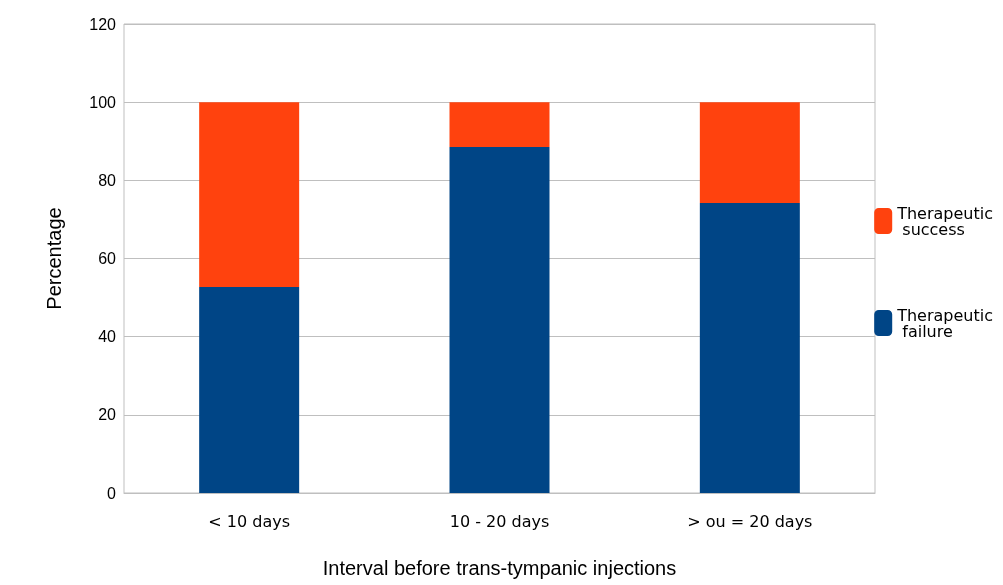  What do you see at coordinates (499, 568) in the screenshot?
I see `x-axis-title: Interval before trans-tympanic injections` at bounding box center [499, 568].